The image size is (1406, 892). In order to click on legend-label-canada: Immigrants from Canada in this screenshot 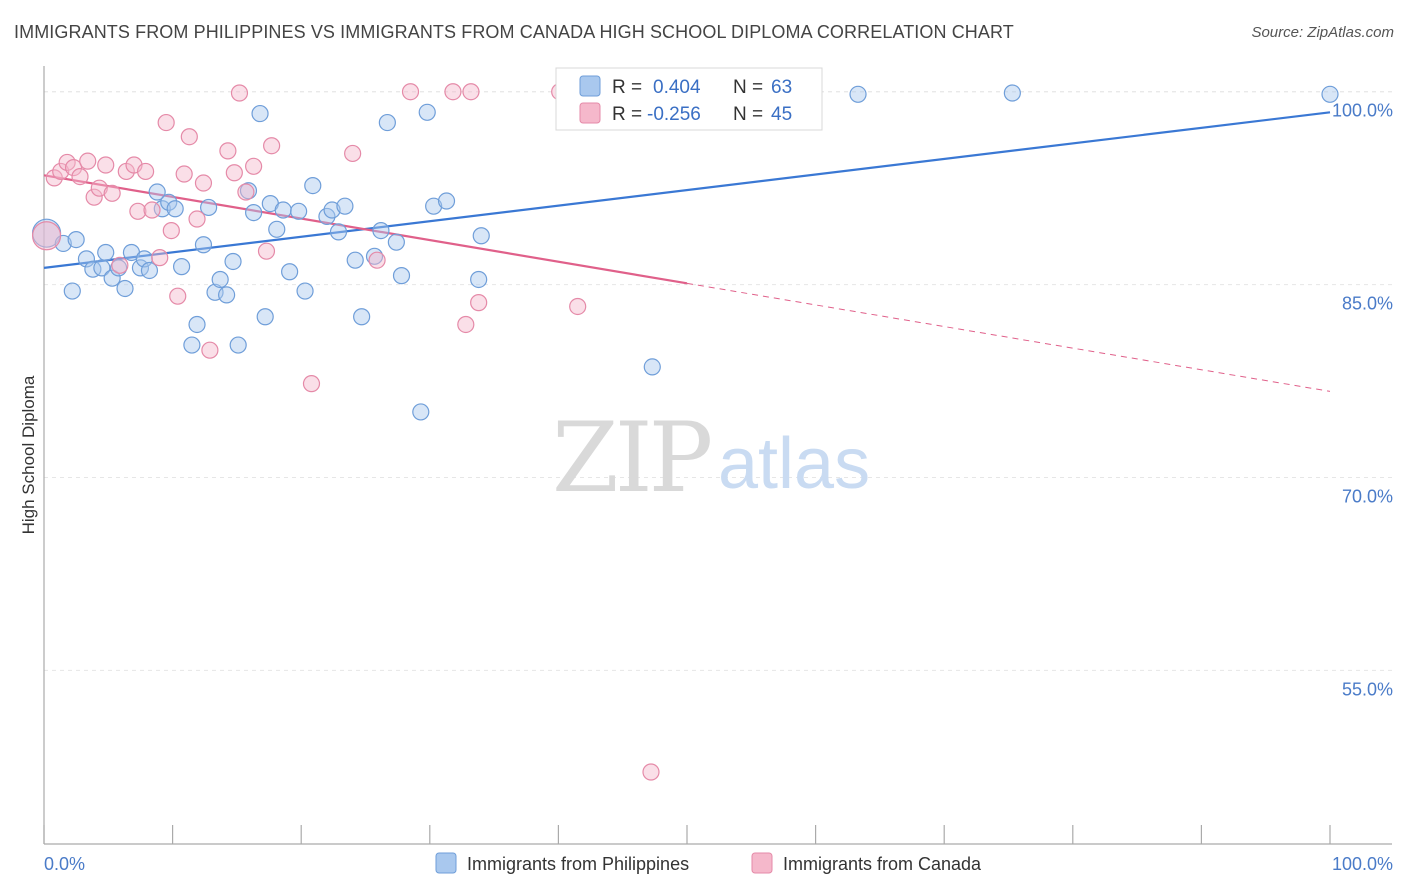, I will do `click(882, 864)`.